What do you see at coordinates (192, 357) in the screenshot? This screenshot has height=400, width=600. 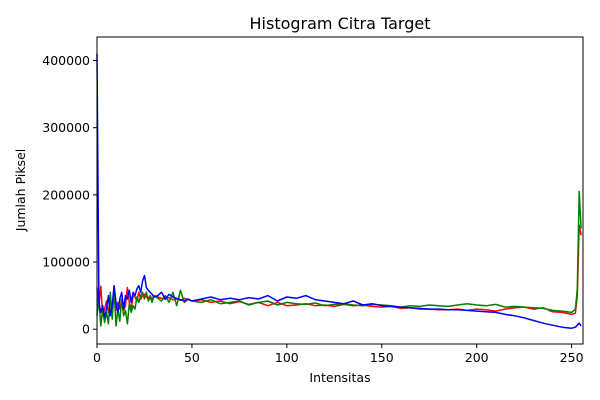 I see `x-tick-label: 50` at bounding box center [192, 357].